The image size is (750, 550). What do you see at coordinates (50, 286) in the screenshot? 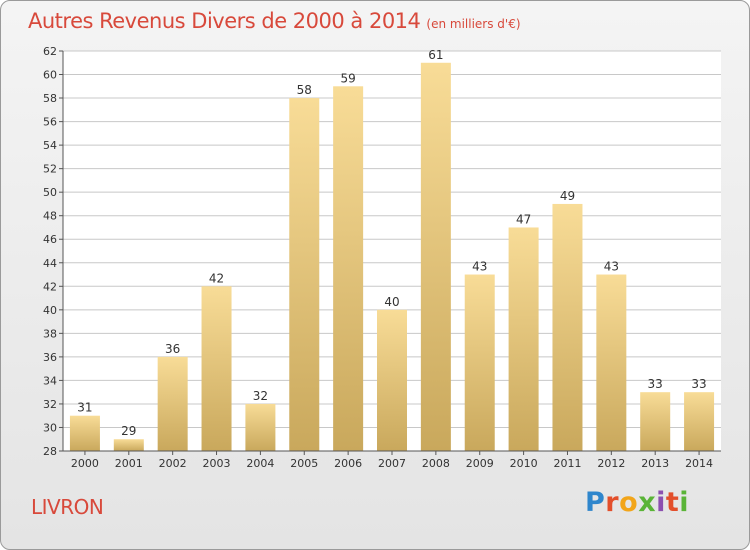
I see `y-tick-label: 42` at bounding box center [50, 286].